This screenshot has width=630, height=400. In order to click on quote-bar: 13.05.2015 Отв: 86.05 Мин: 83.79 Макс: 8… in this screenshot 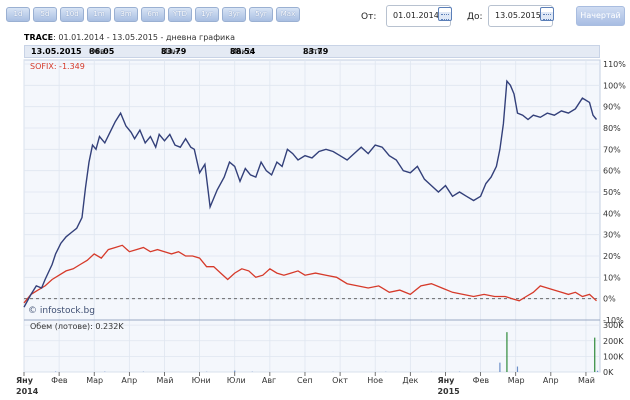, I will do `click(312, 51)`.